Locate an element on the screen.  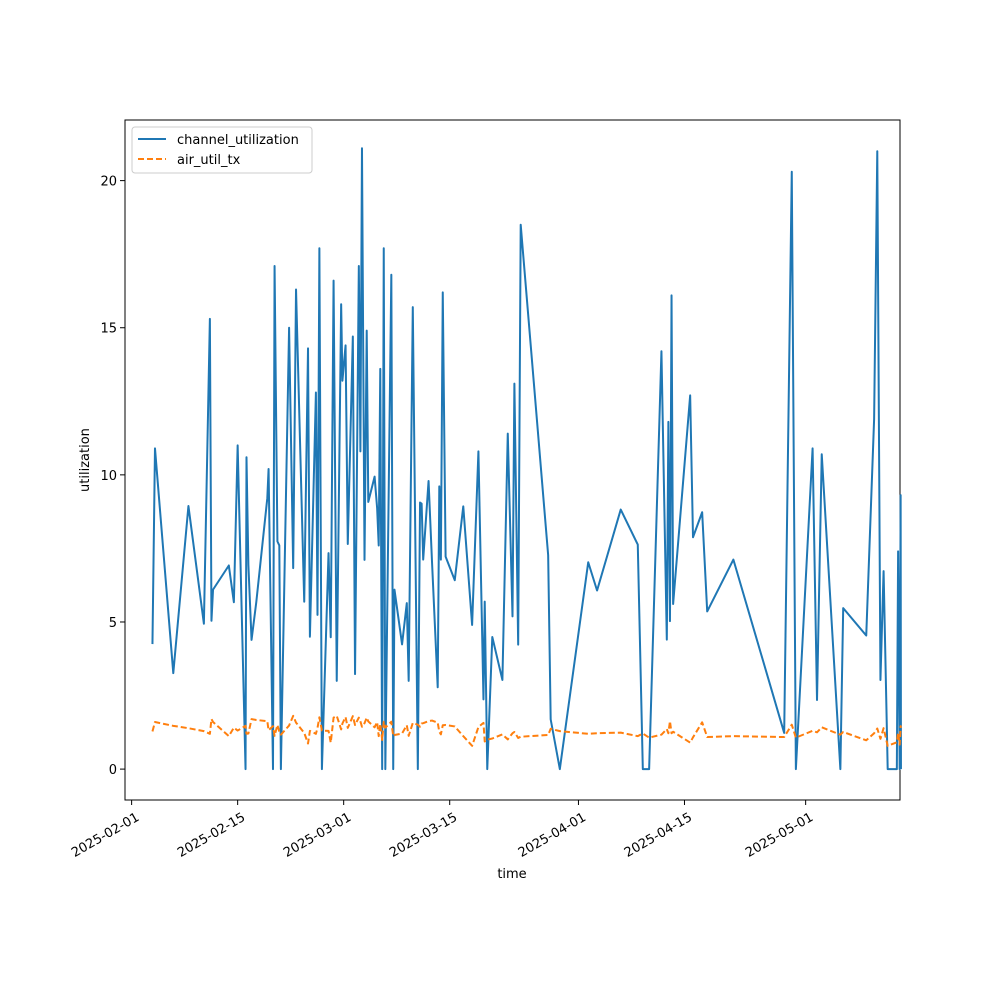
legend: channel_utilization air_util_tx is located at coordinates (222, 150).